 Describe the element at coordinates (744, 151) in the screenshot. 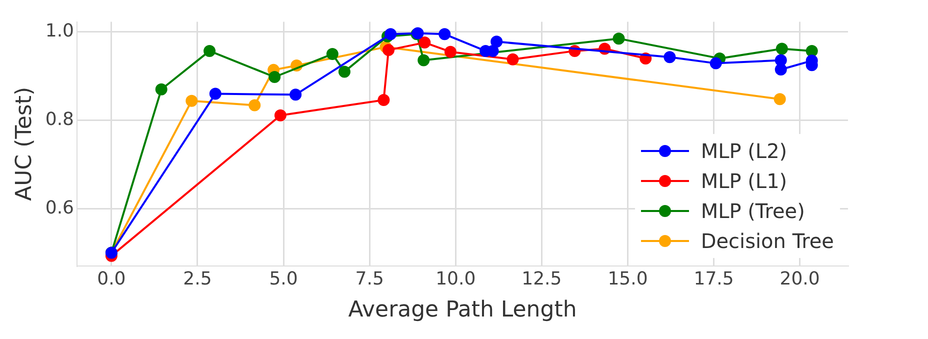

I see `legend-label: MLP (L2)` at that location.